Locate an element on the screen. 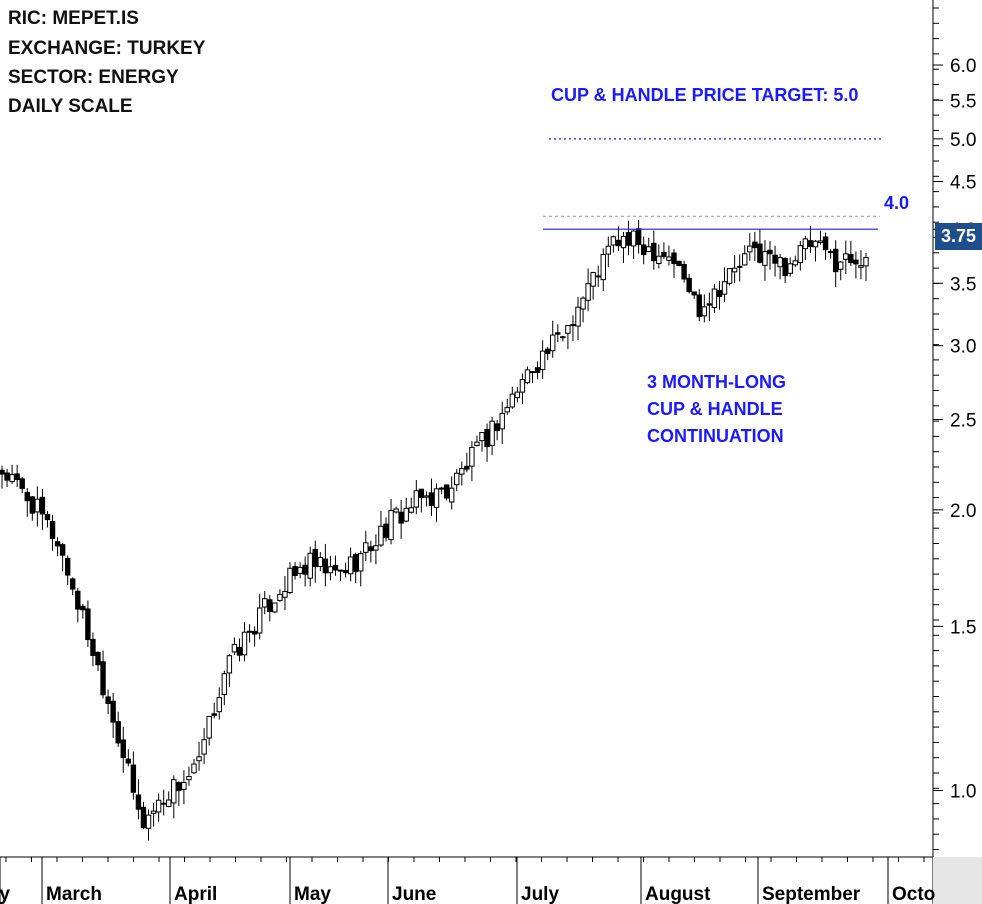 This screenshot has width=982, height=904. month-label: March is located at coordinates (74, 894).